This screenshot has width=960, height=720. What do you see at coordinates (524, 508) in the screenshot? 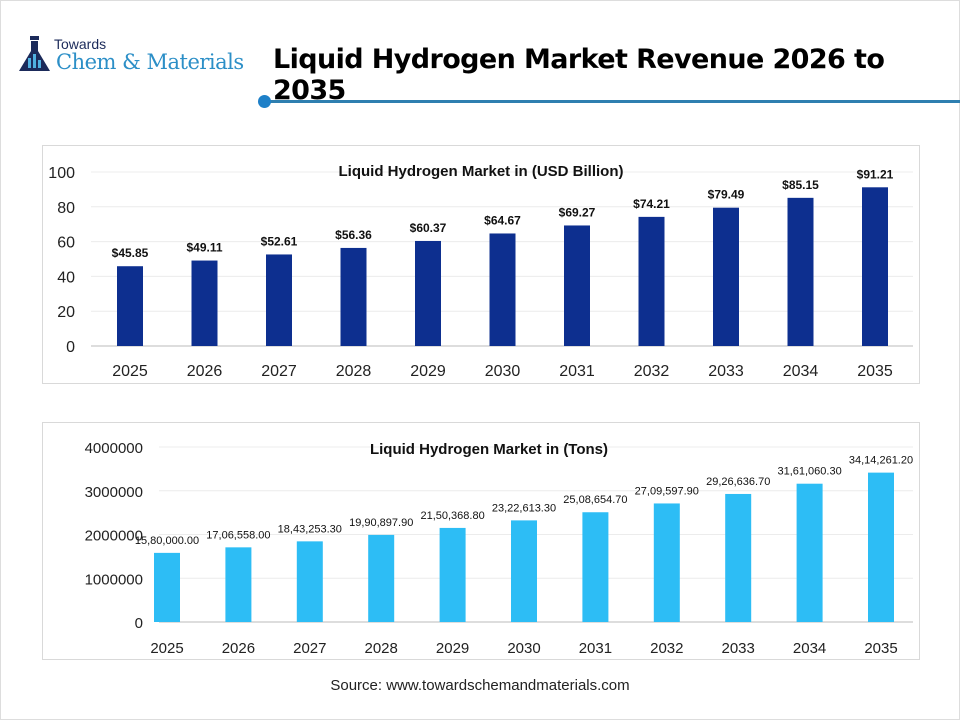
I see `data-label: 23,22,613.30` at bounding box center [524, 508].